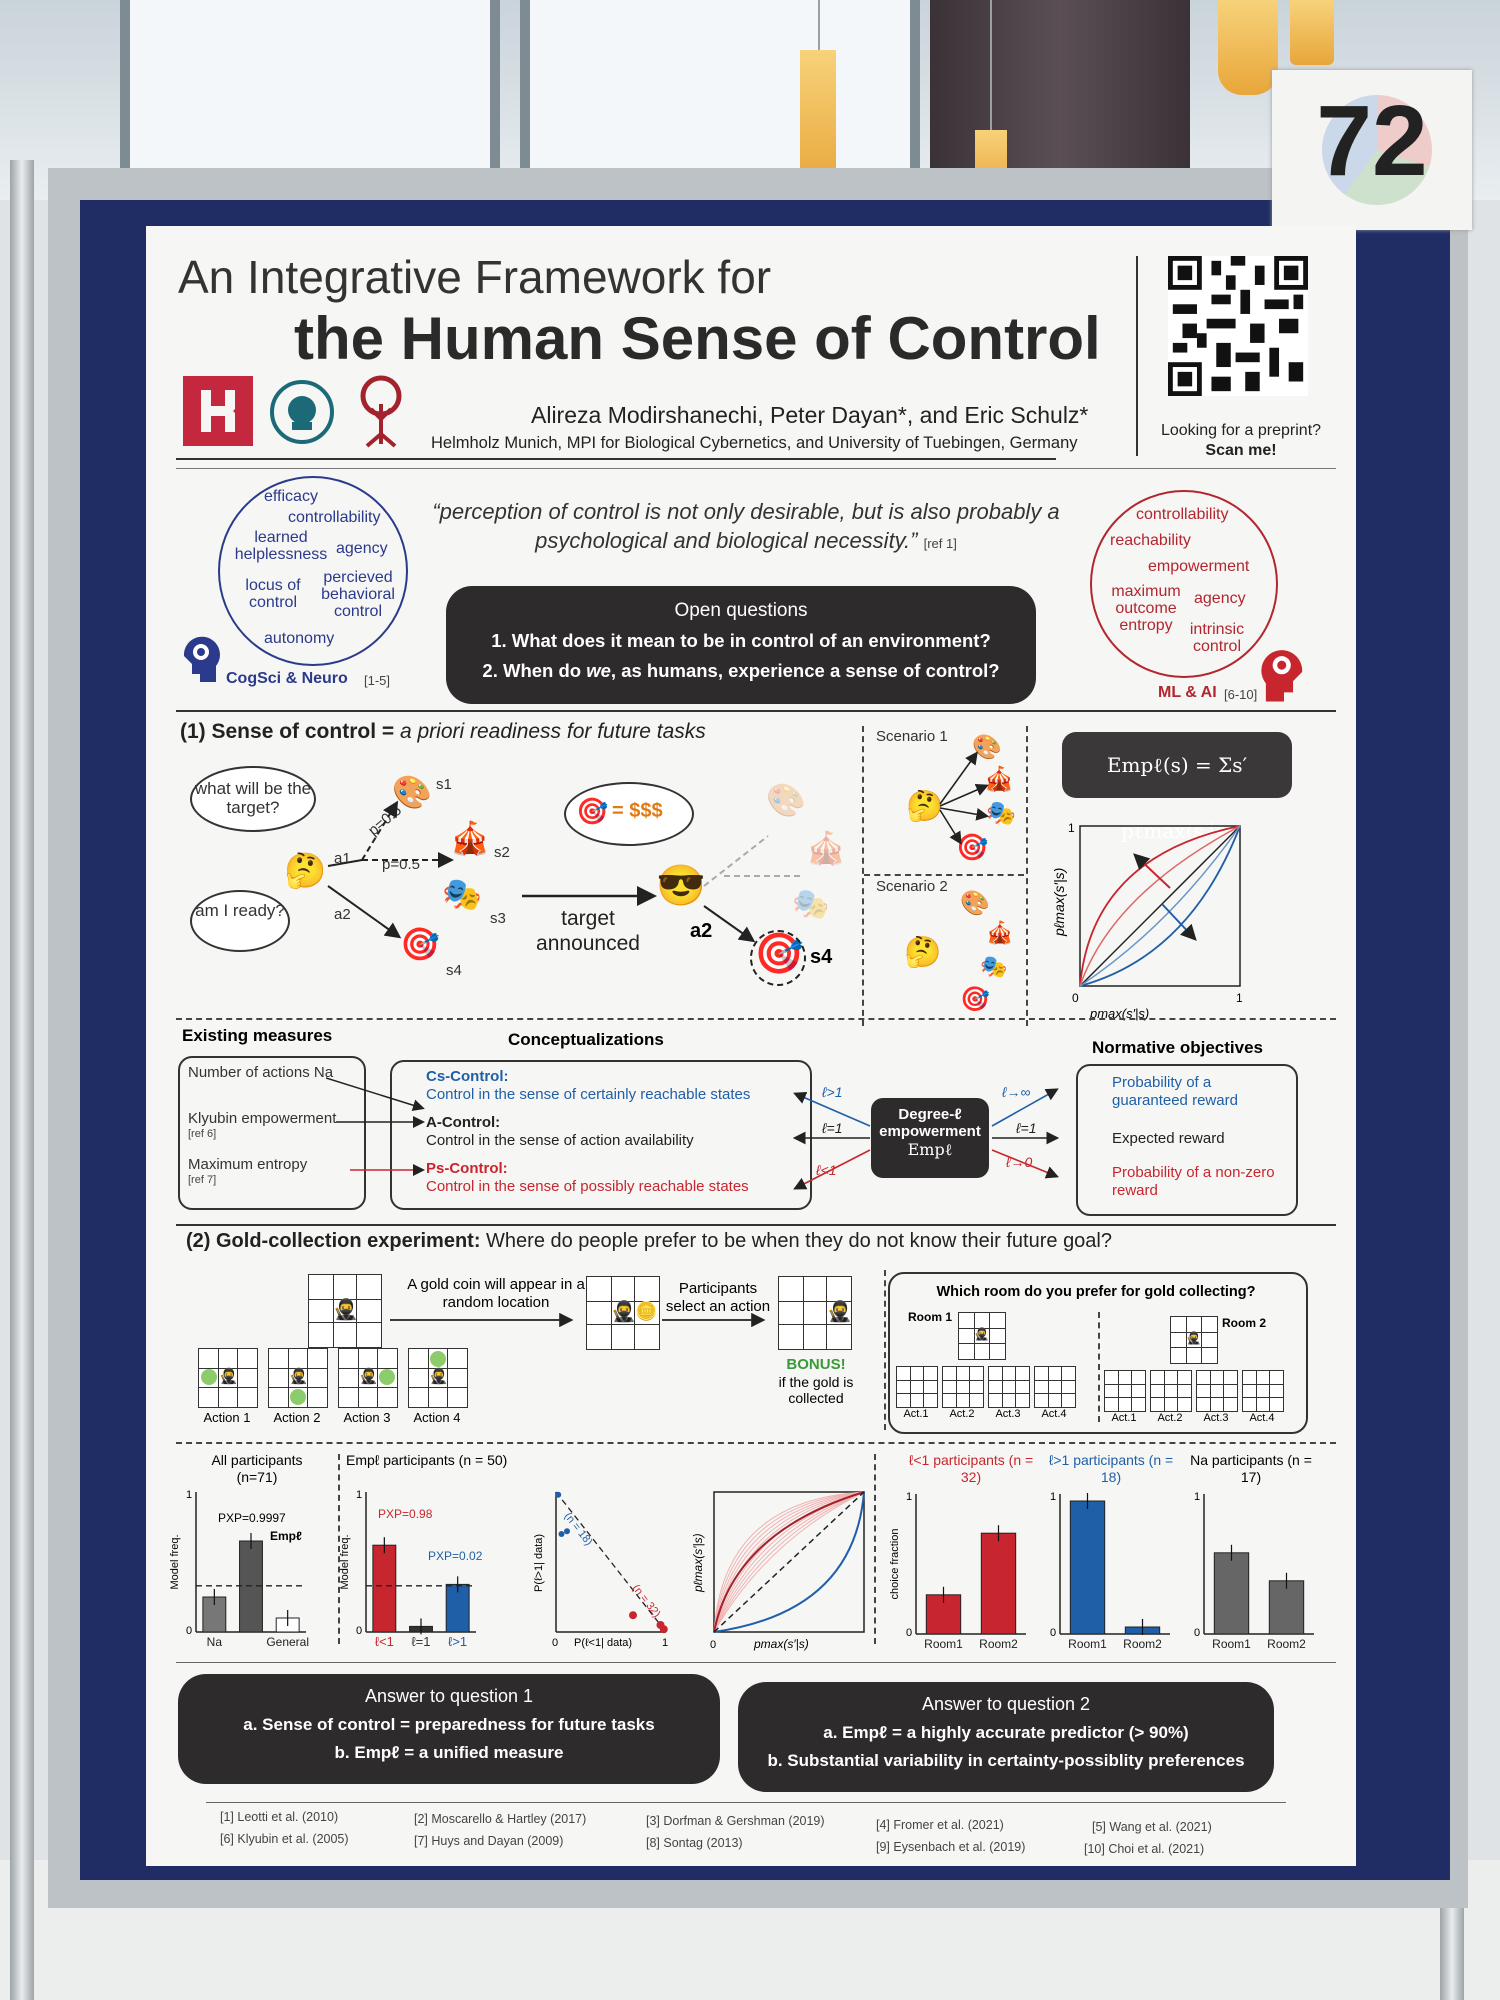 Image resolution: width=1500 pixels, height=2000 pixels. Describe the element at coordinates (1137, 356) in the screenshot. I see `header-divider` at that location.